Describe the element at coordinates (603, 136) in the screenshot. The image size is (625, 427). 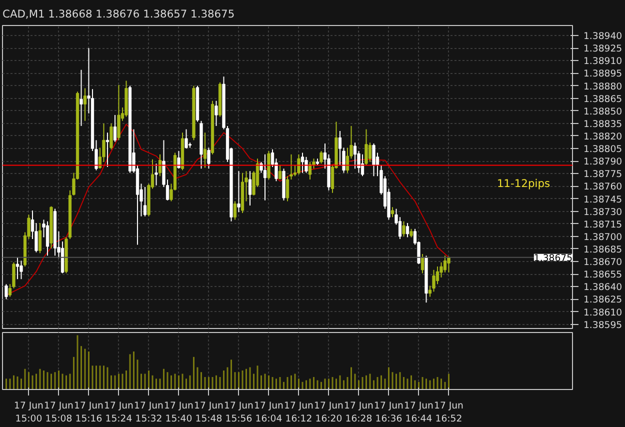
I see `y-tick-label: 1.38820` at that location.